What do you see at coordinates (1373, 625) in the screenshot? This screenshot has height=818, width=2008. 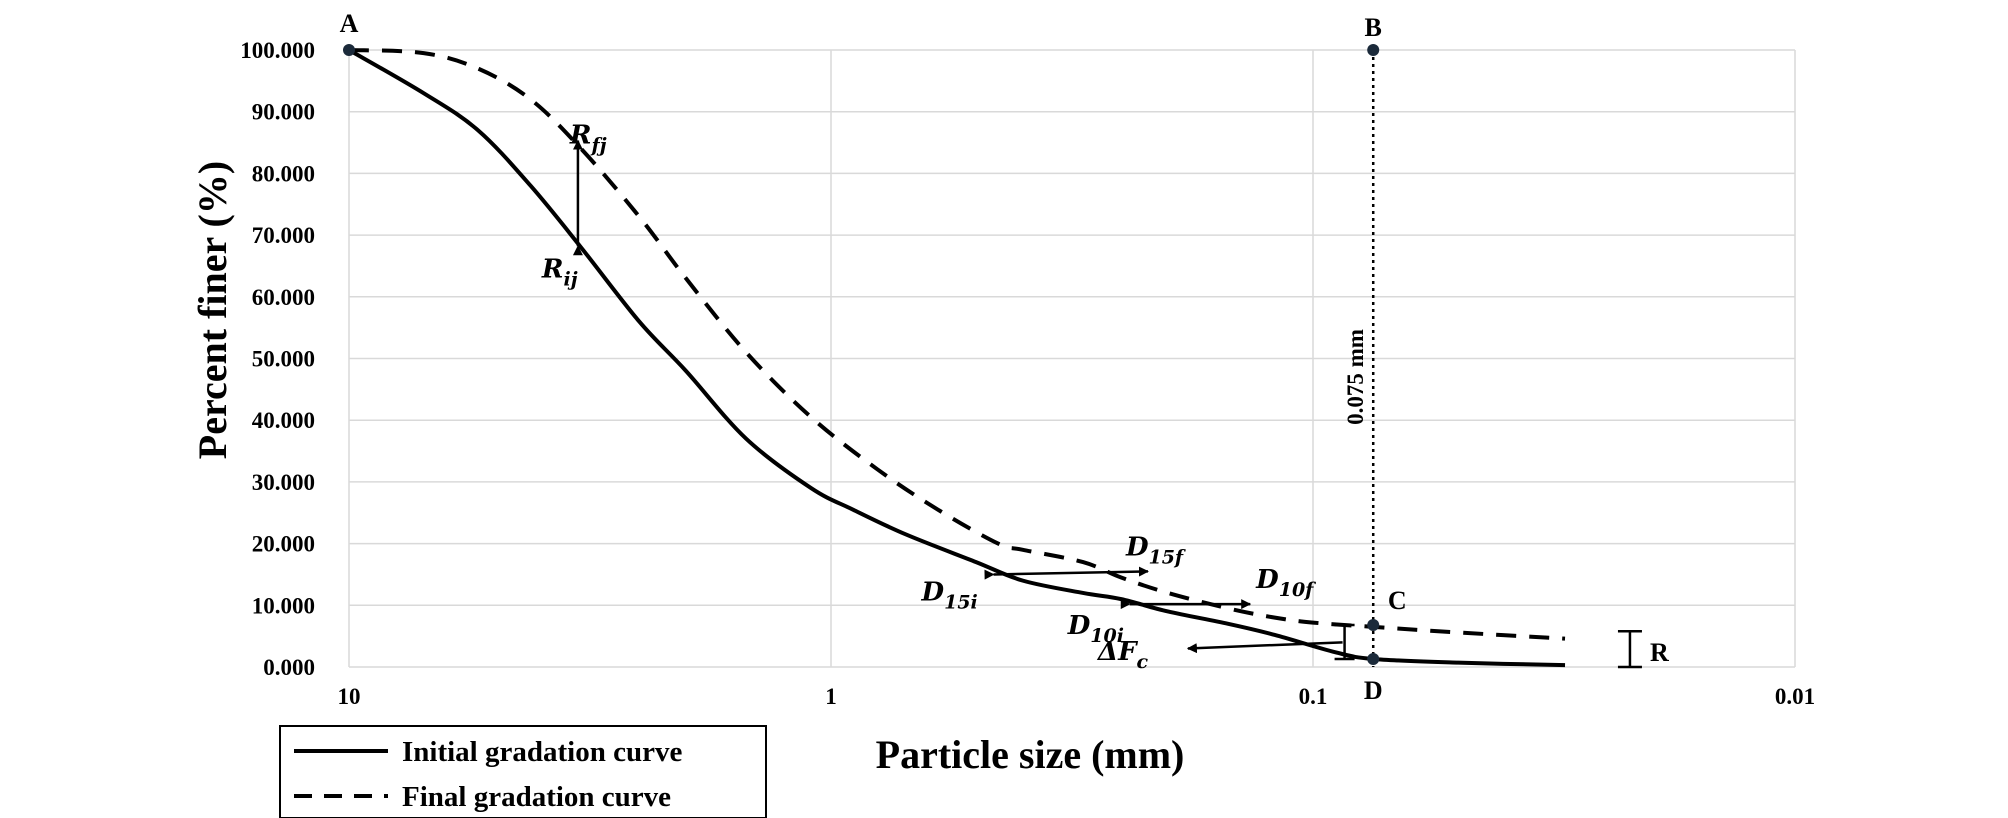 I see `point-c` at bounding box center [1373, 625].